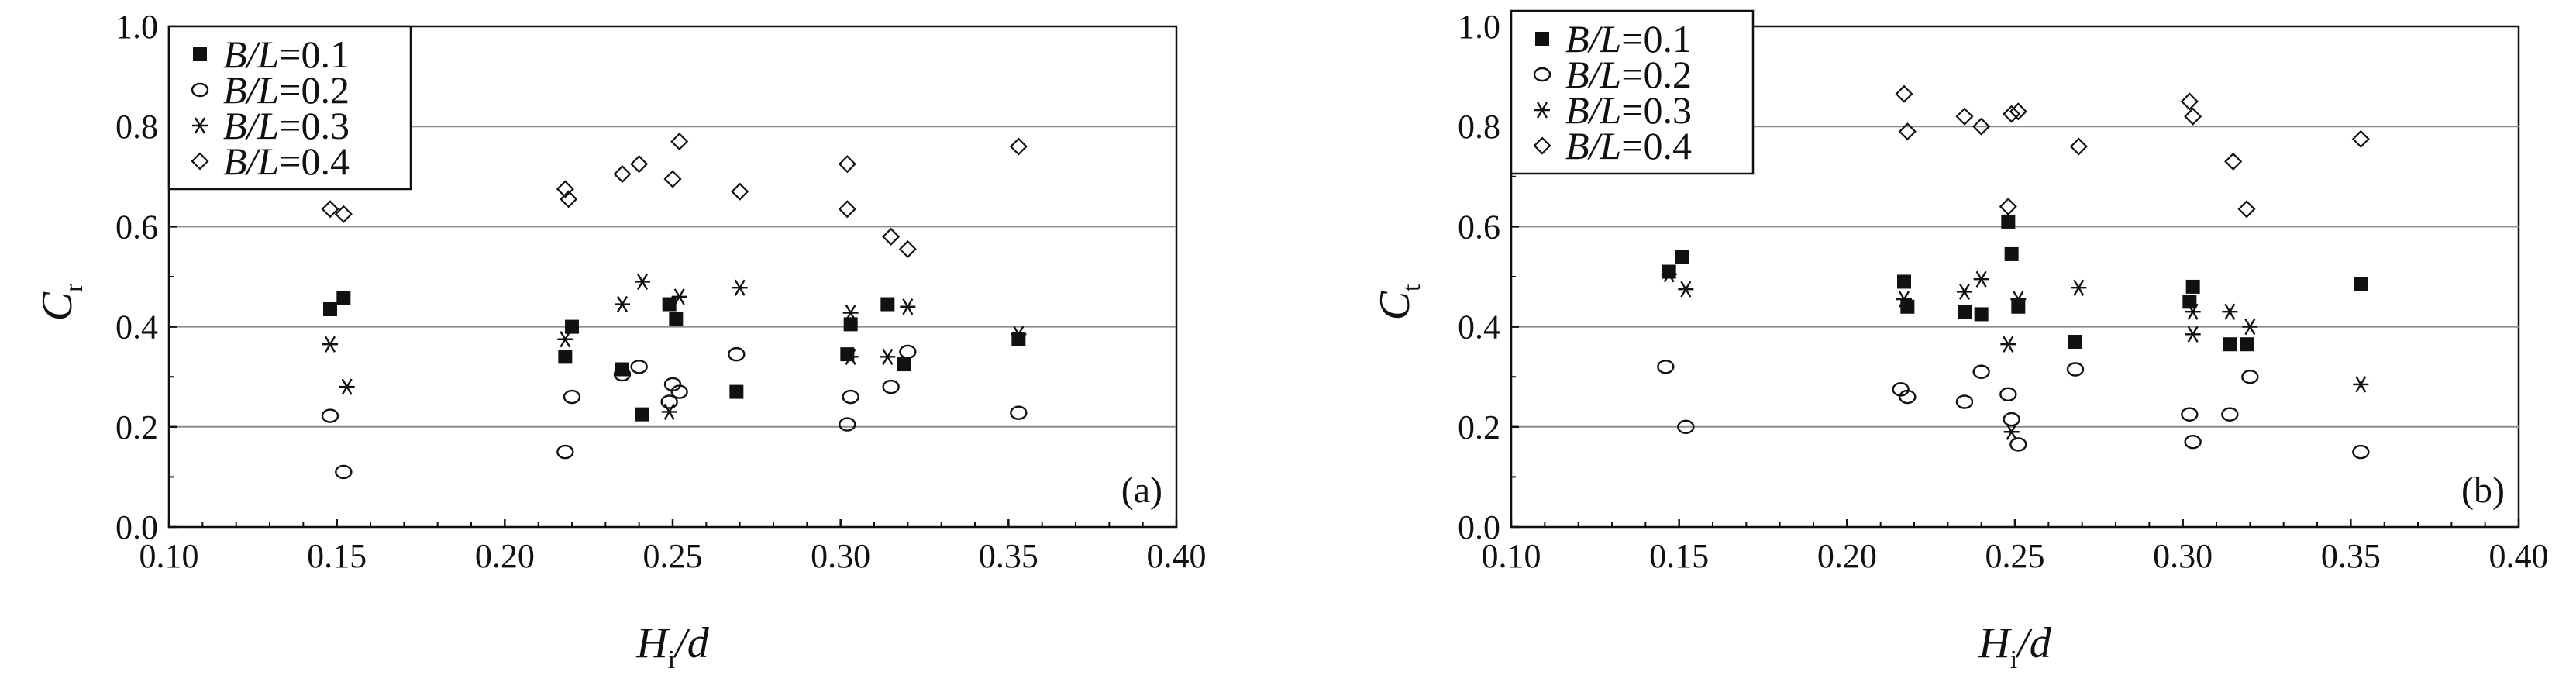  I want to click on legend-label-val-b-1: =0.2, so click(1656, 74).